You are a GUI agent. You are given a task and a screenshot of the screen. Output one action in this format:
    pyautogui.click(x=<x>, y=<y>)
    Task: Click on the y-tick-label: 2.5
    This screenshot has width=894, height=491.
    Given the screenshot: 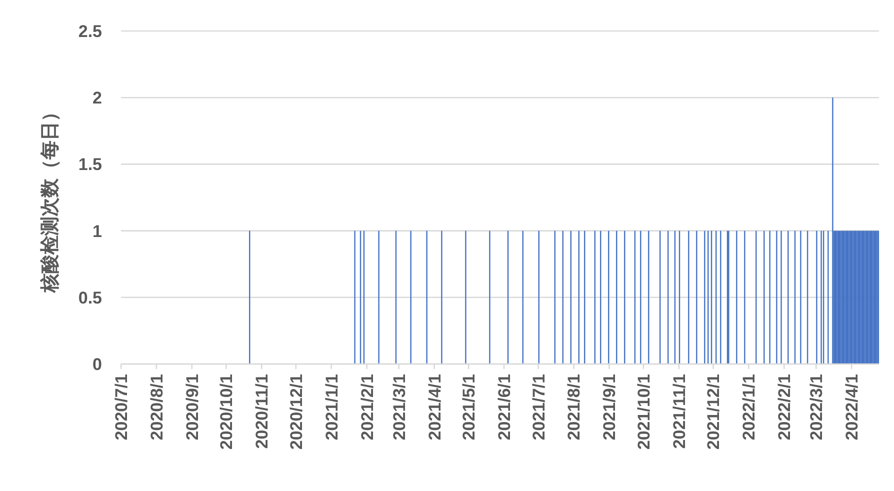 What is the action you would take?
    pyautogui.click(x=90, y=31)
    